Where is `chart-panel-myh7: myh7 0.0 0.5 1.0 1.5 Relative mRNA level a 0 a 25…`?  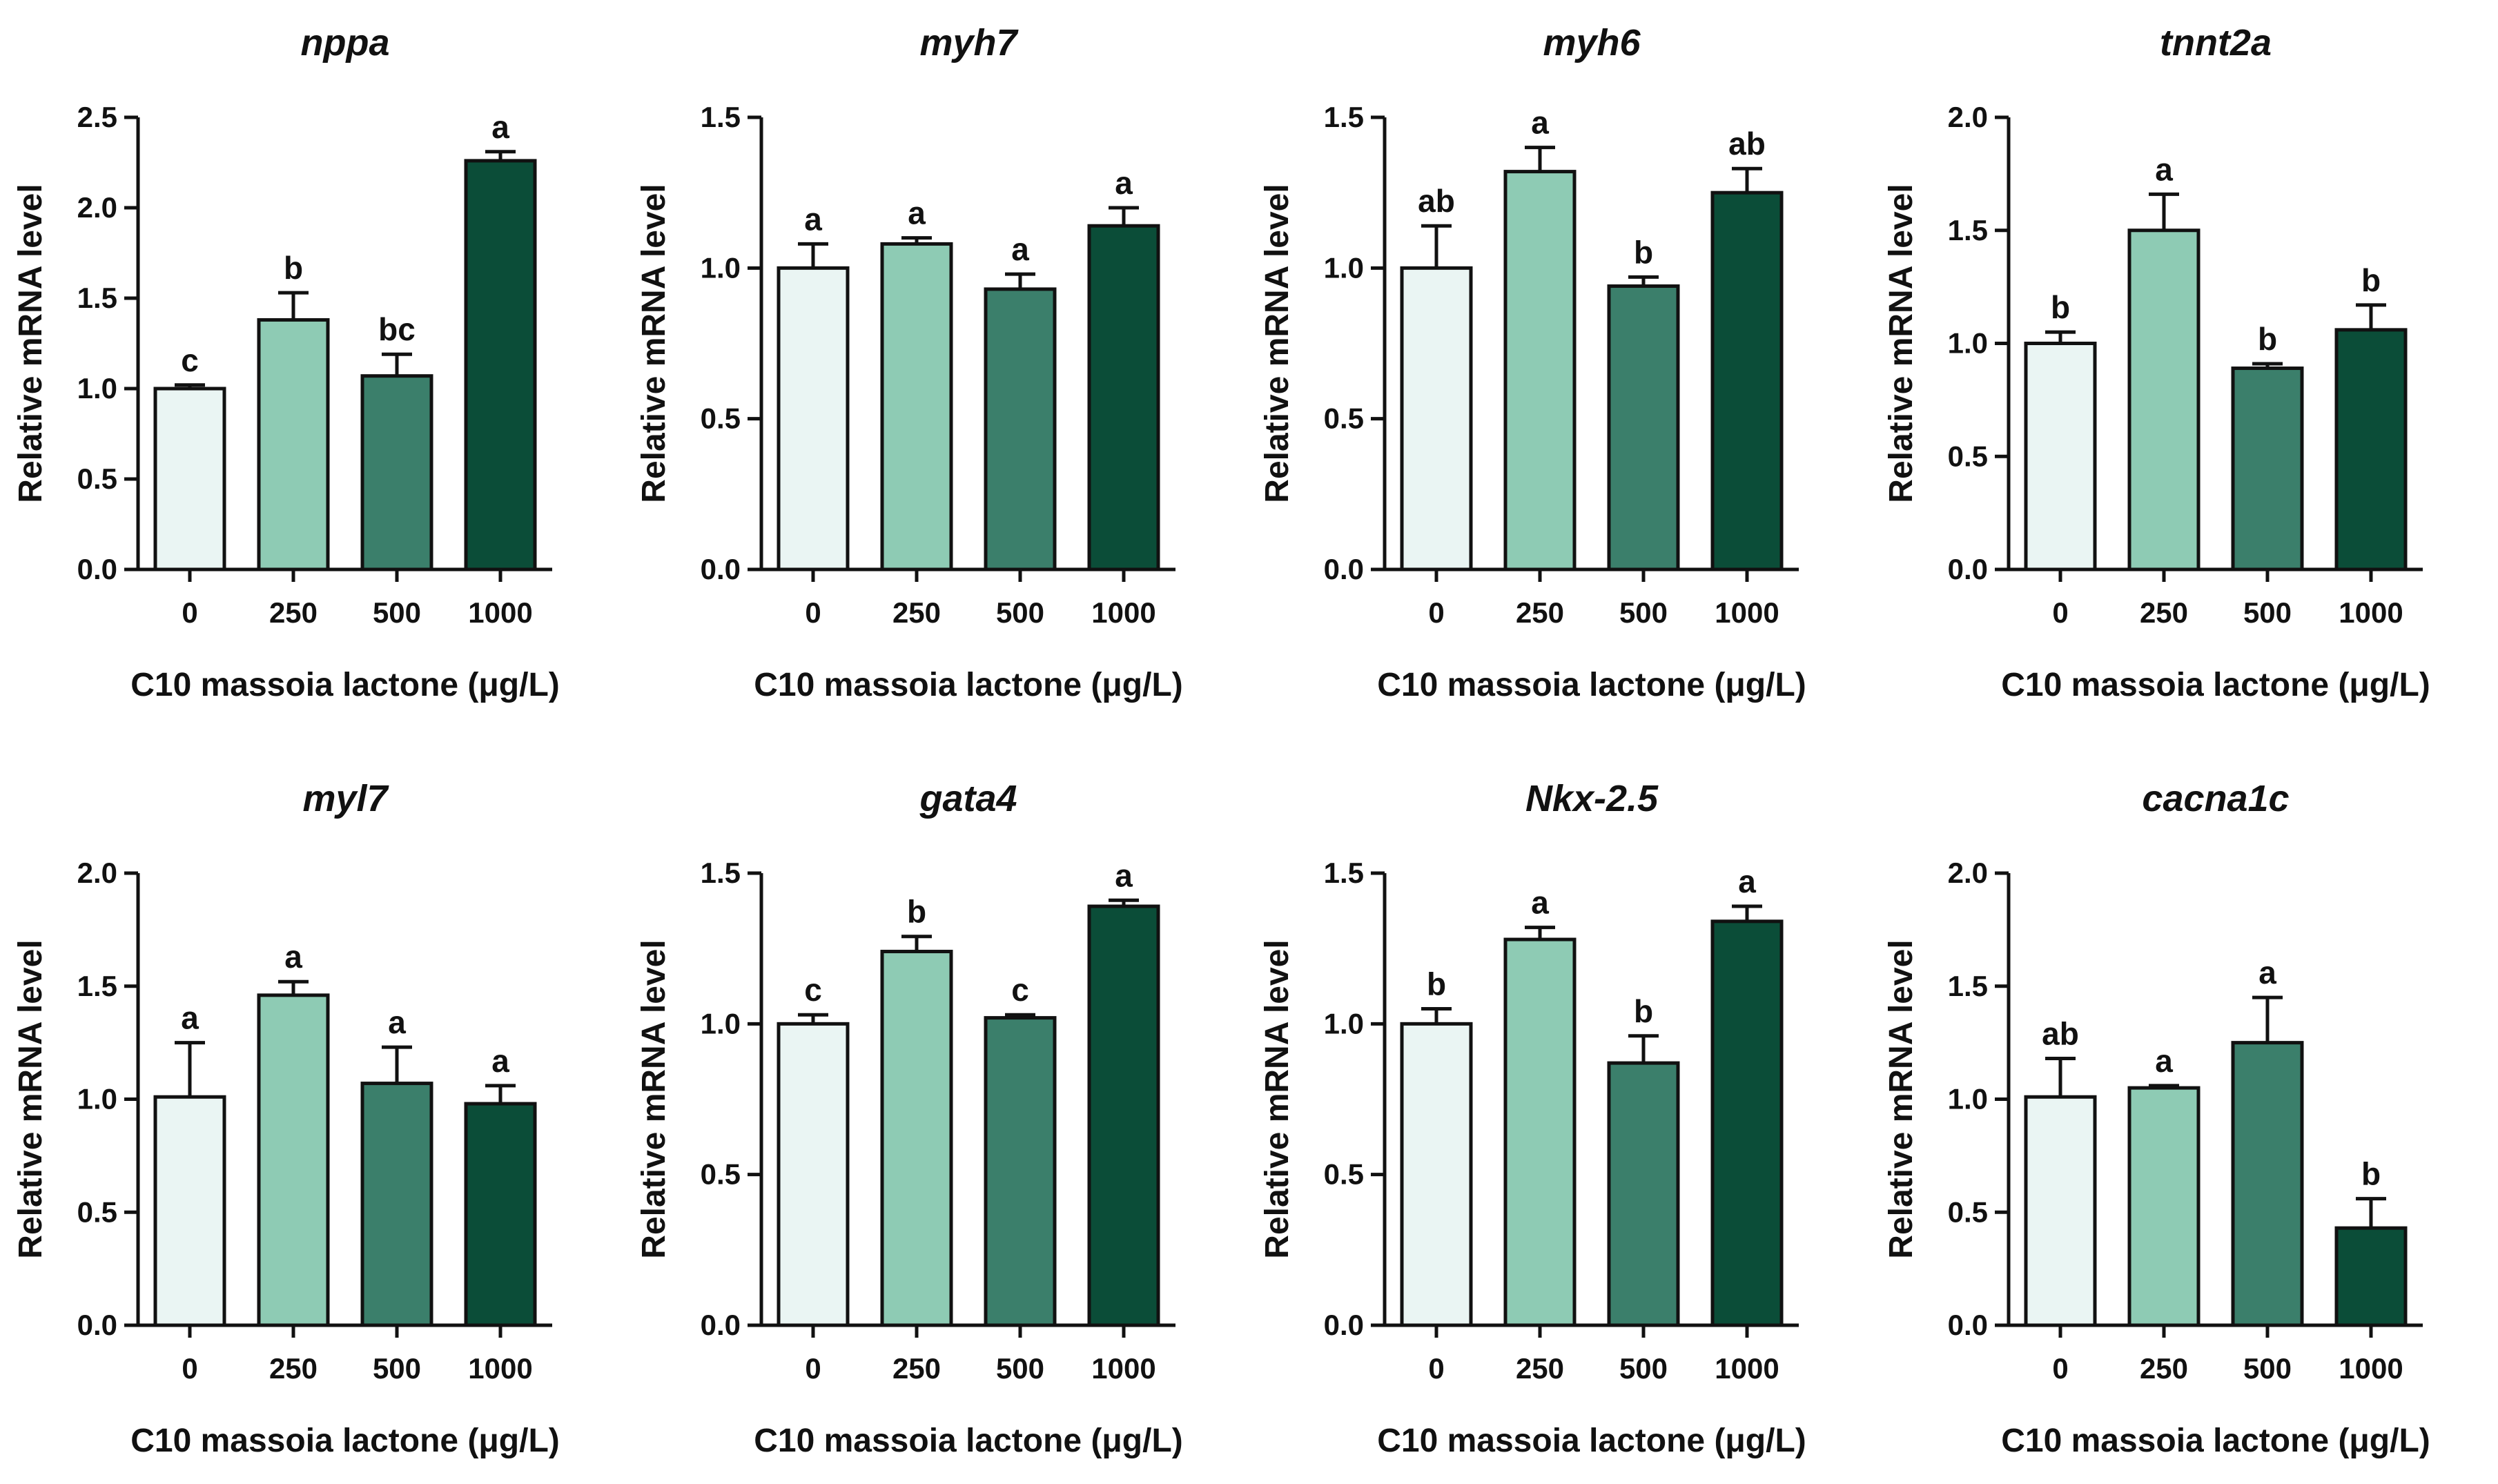
chart-panel-myh7: myh7 0.0 0.5 1.0 1.5 Relative mRNA level a 0 a 25… is located at coordinates (909, 362).